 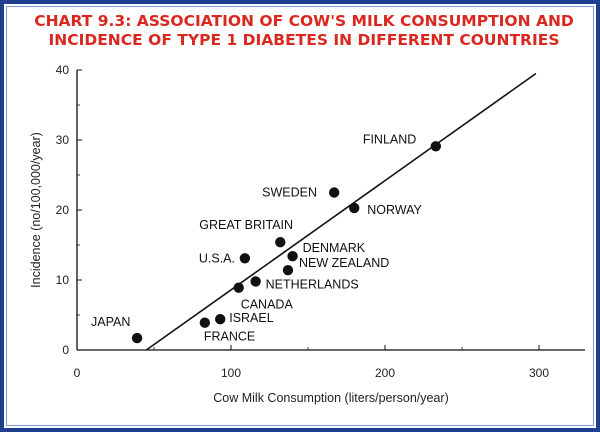 What do you see at coordinates (77, 373) in the screenshot?
I see `x-tick-label: 0` at bounding box center [77, 373].